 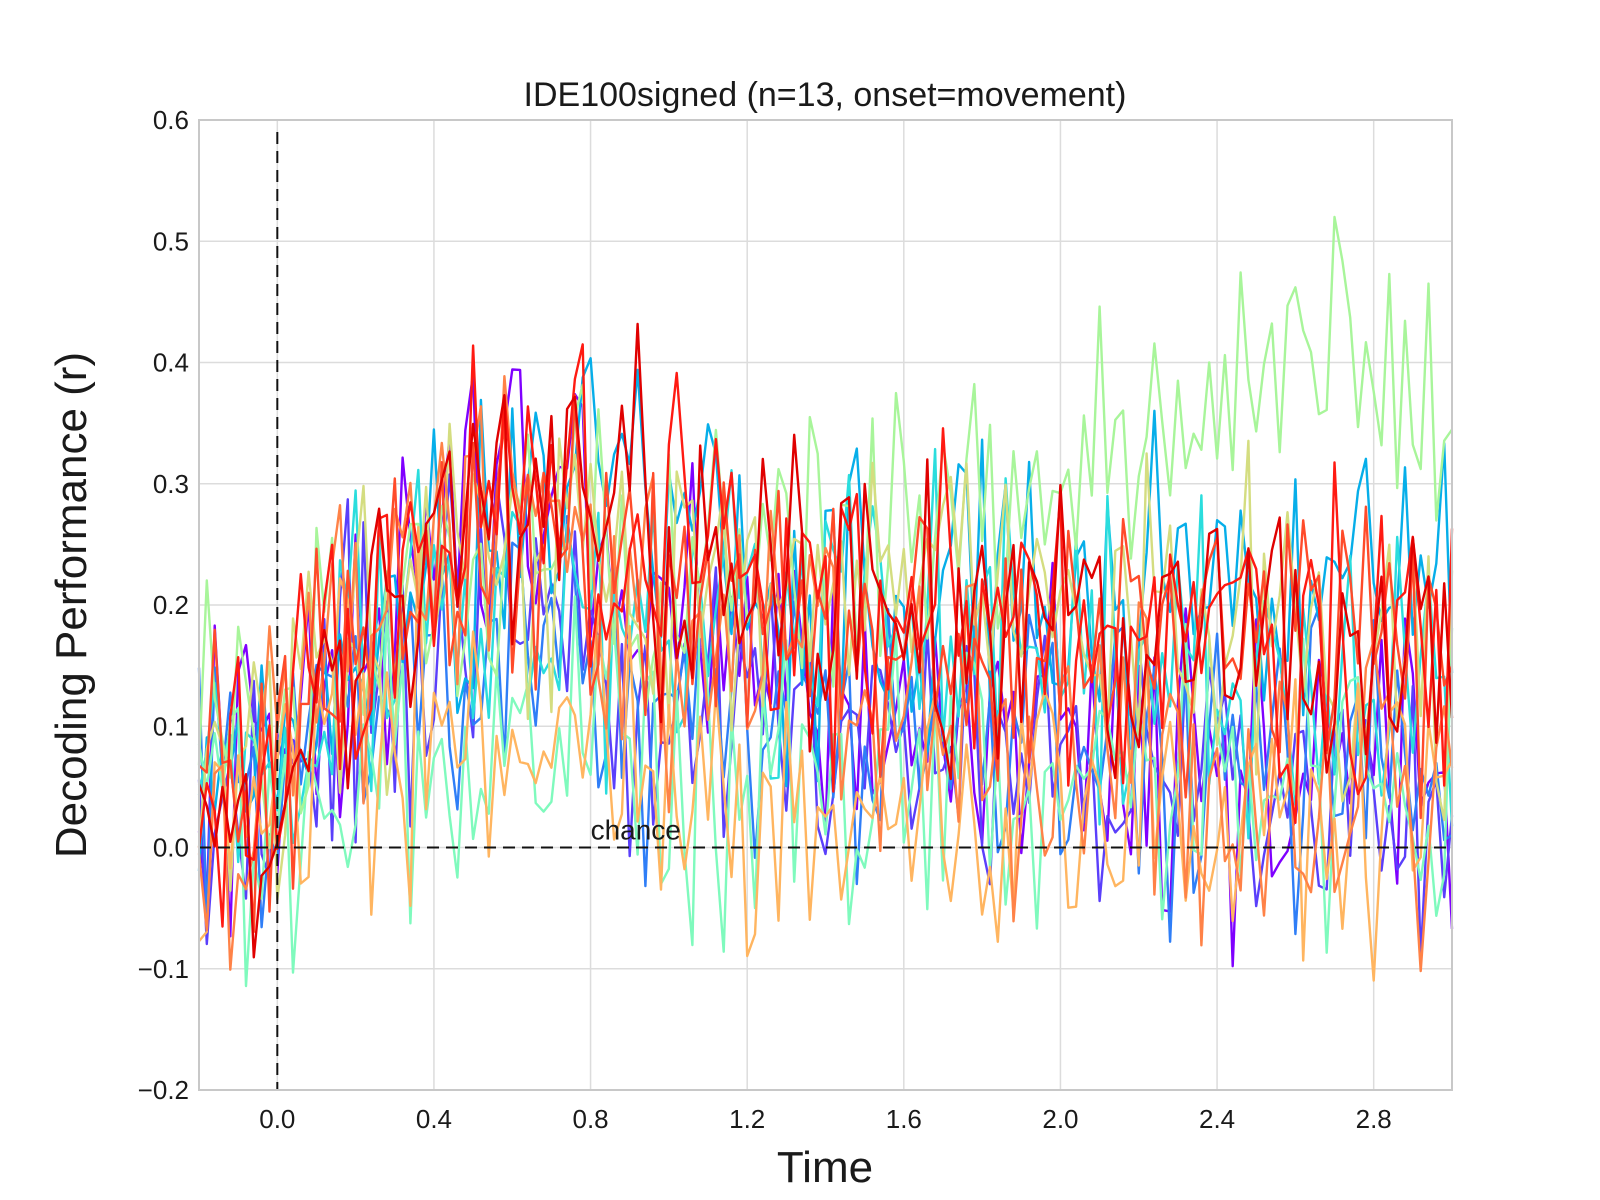 I want to click on y-tick-label: 0.2, so click(x=171, y=605).